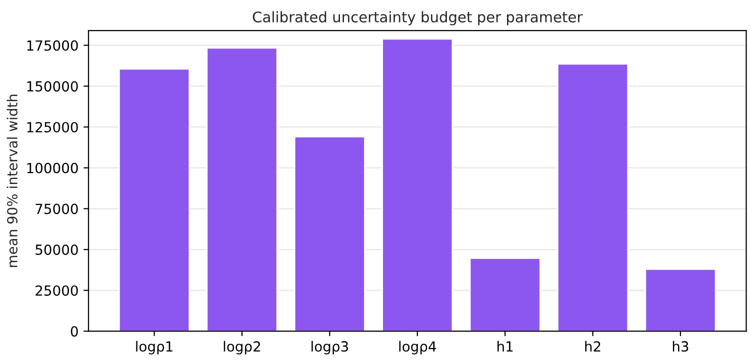 Image resolution: width=750 pixels, height=360 pixels. I want to click on x-tick-label: logρ3, so click(330, 347).